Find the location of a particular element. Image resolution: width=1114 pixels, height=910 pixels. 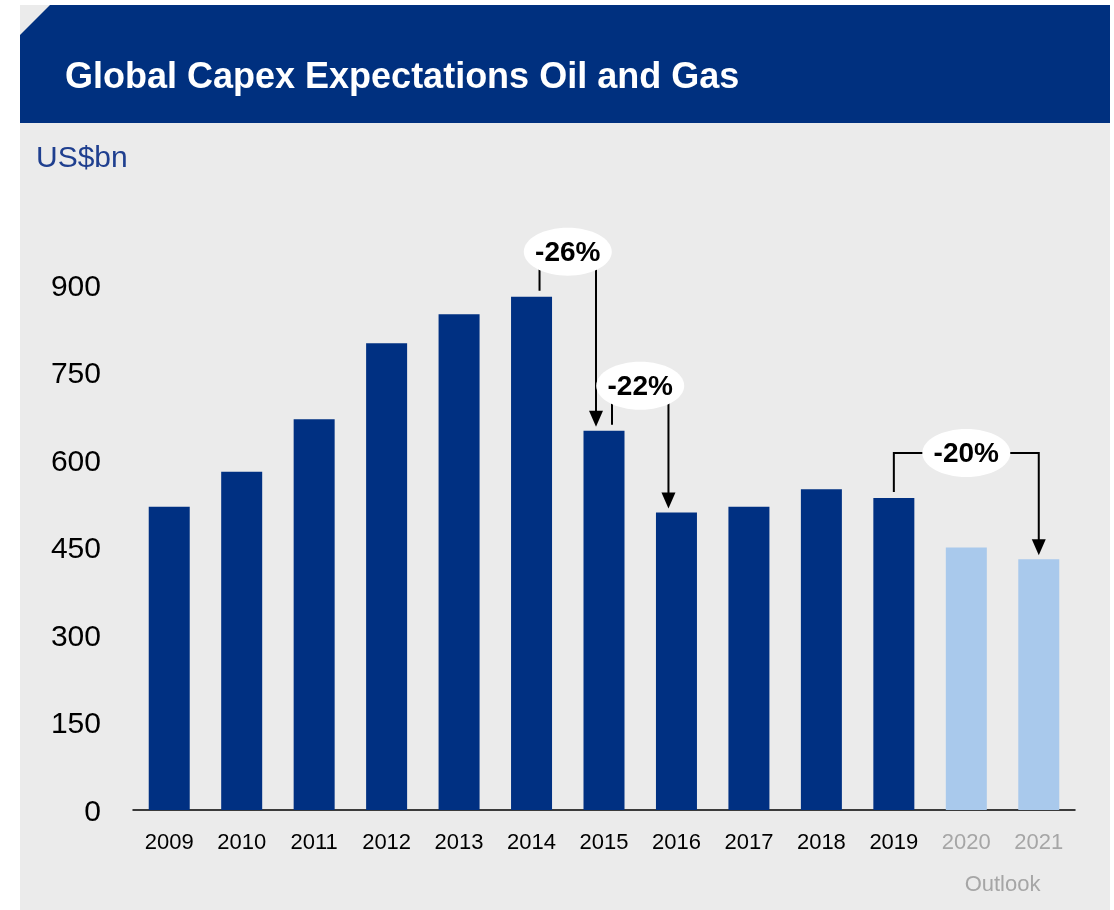

y-tick-label: 900 is located at coordinates (75, 285).